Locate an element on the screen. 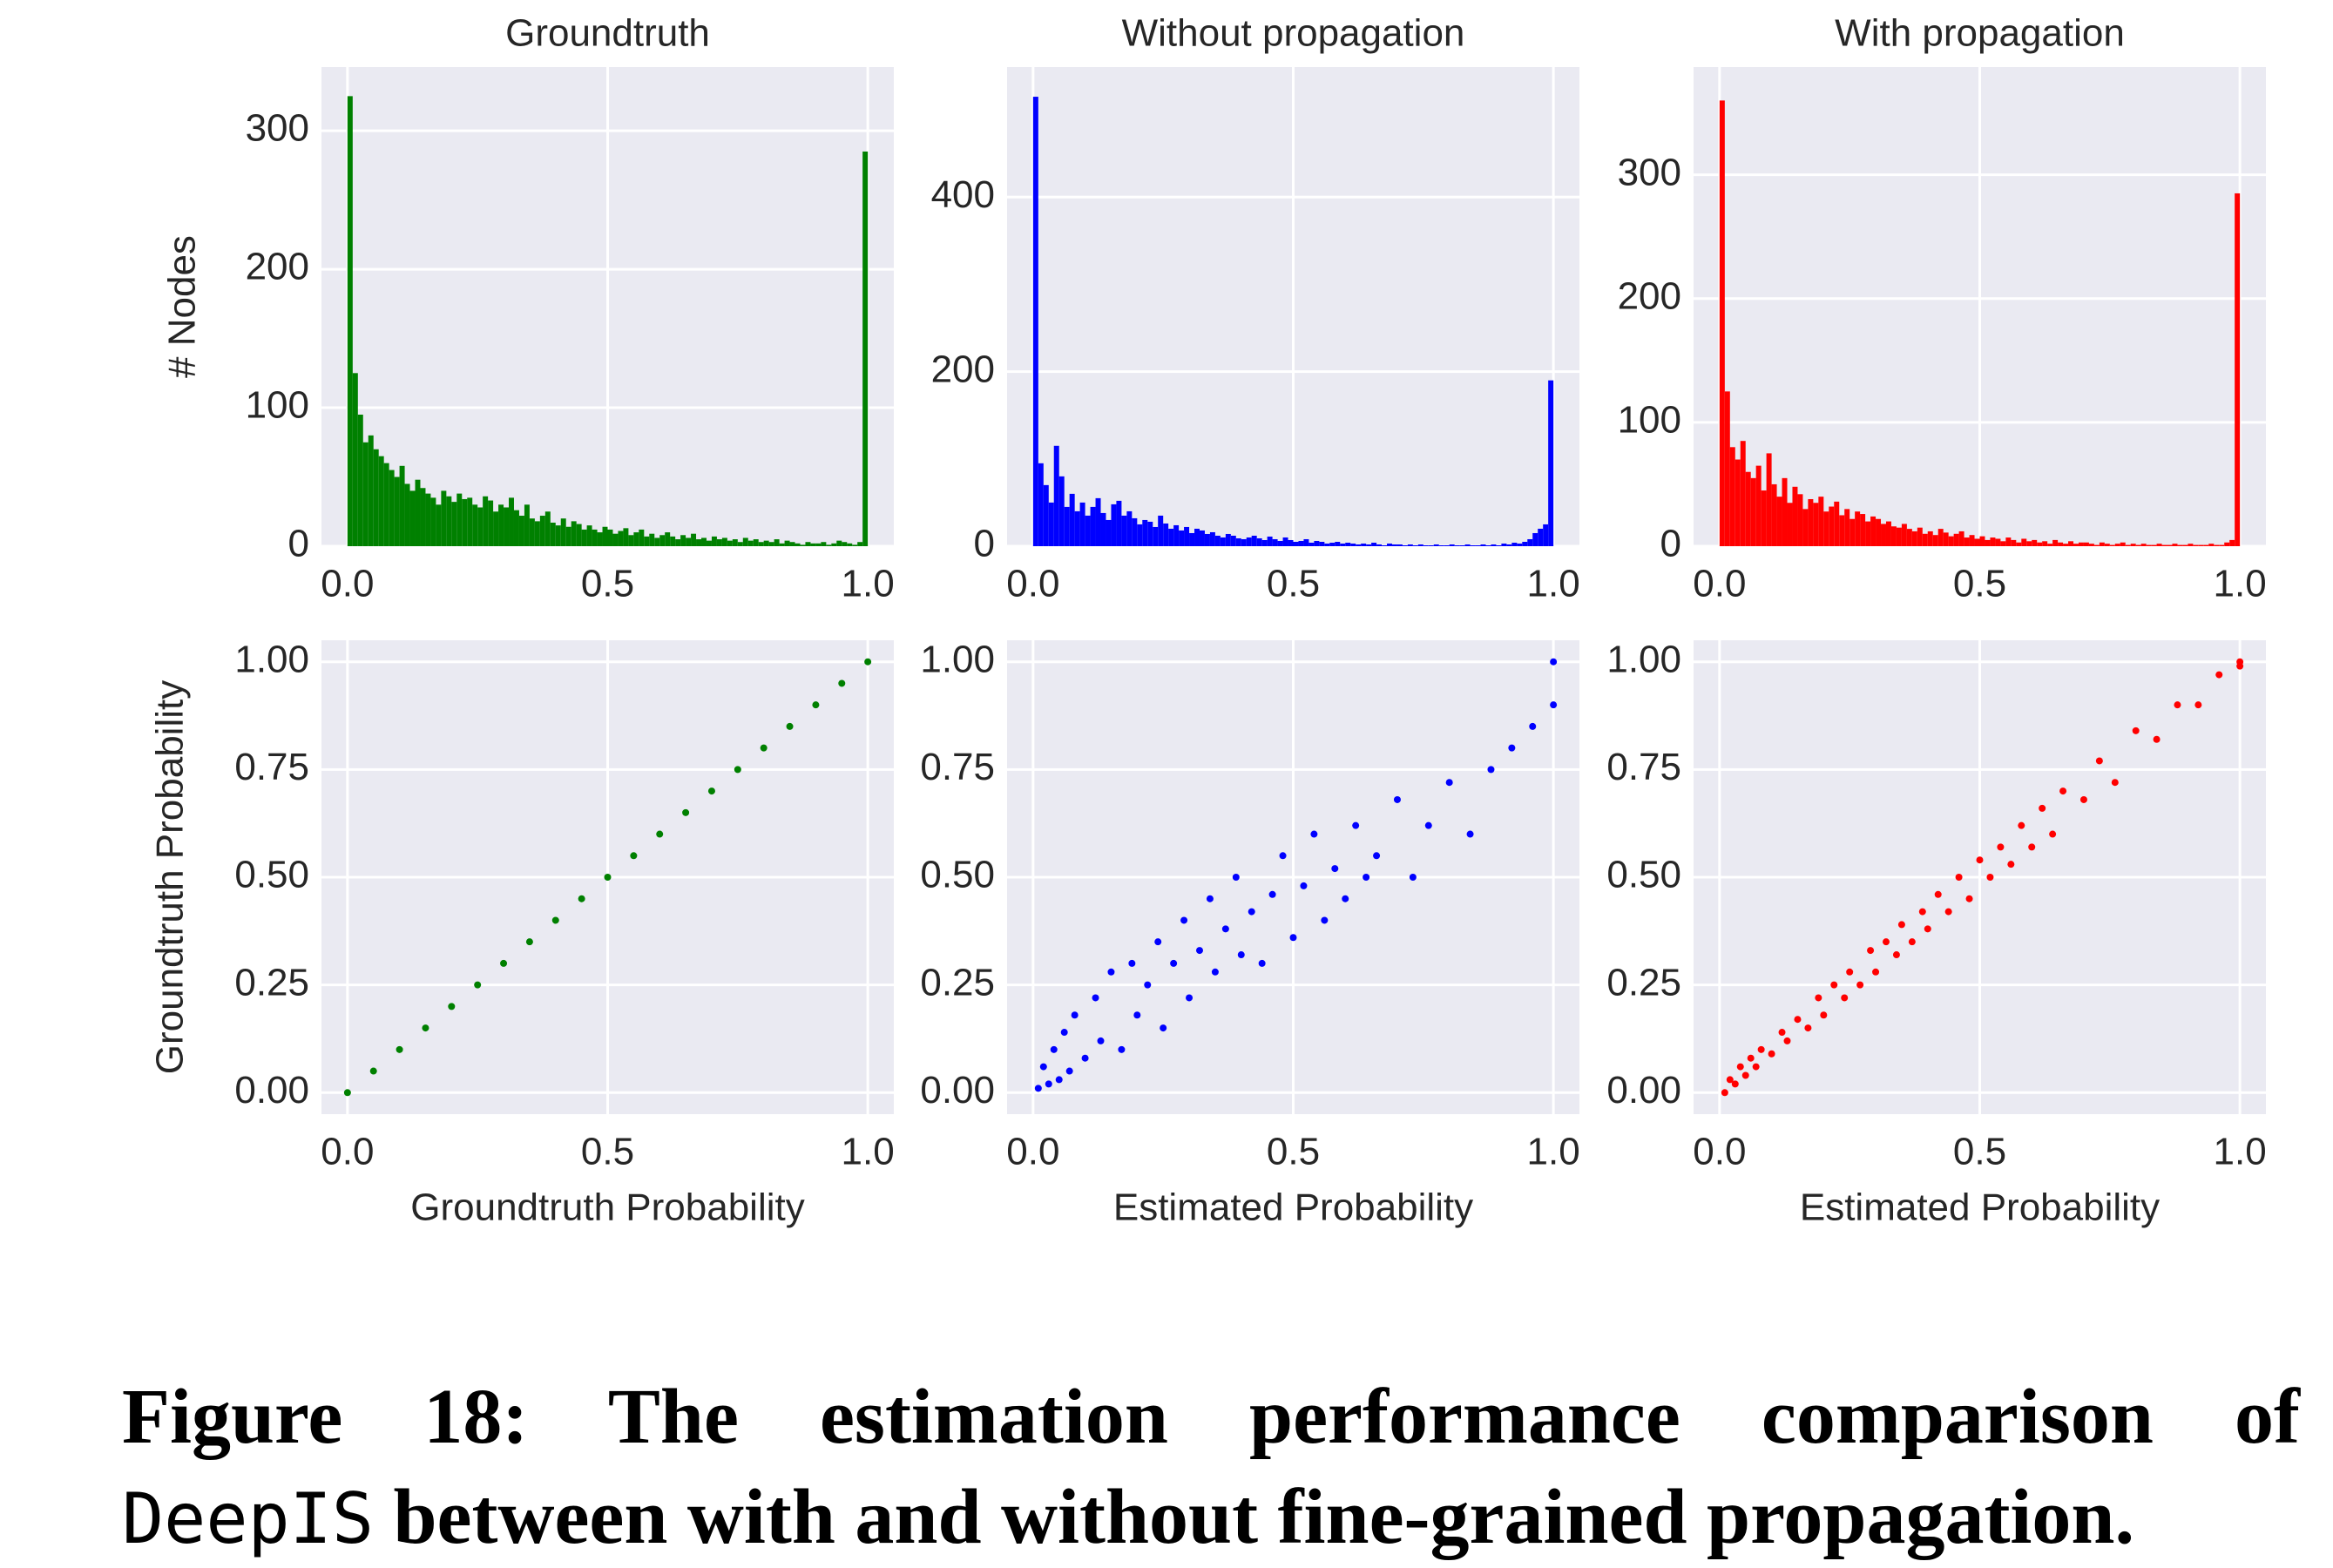  caption-text: The estimation performance comparison of is located at coordinates (1453, 1417).